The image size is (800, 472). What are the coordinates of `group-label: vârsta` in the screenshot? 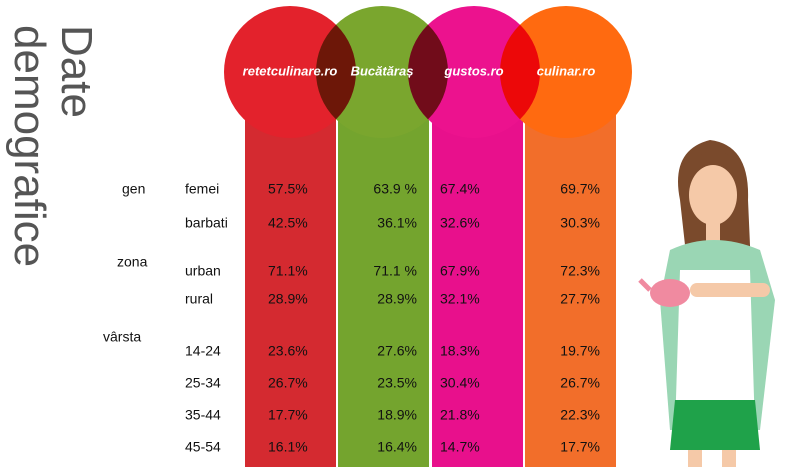 It's located at (122, 337).